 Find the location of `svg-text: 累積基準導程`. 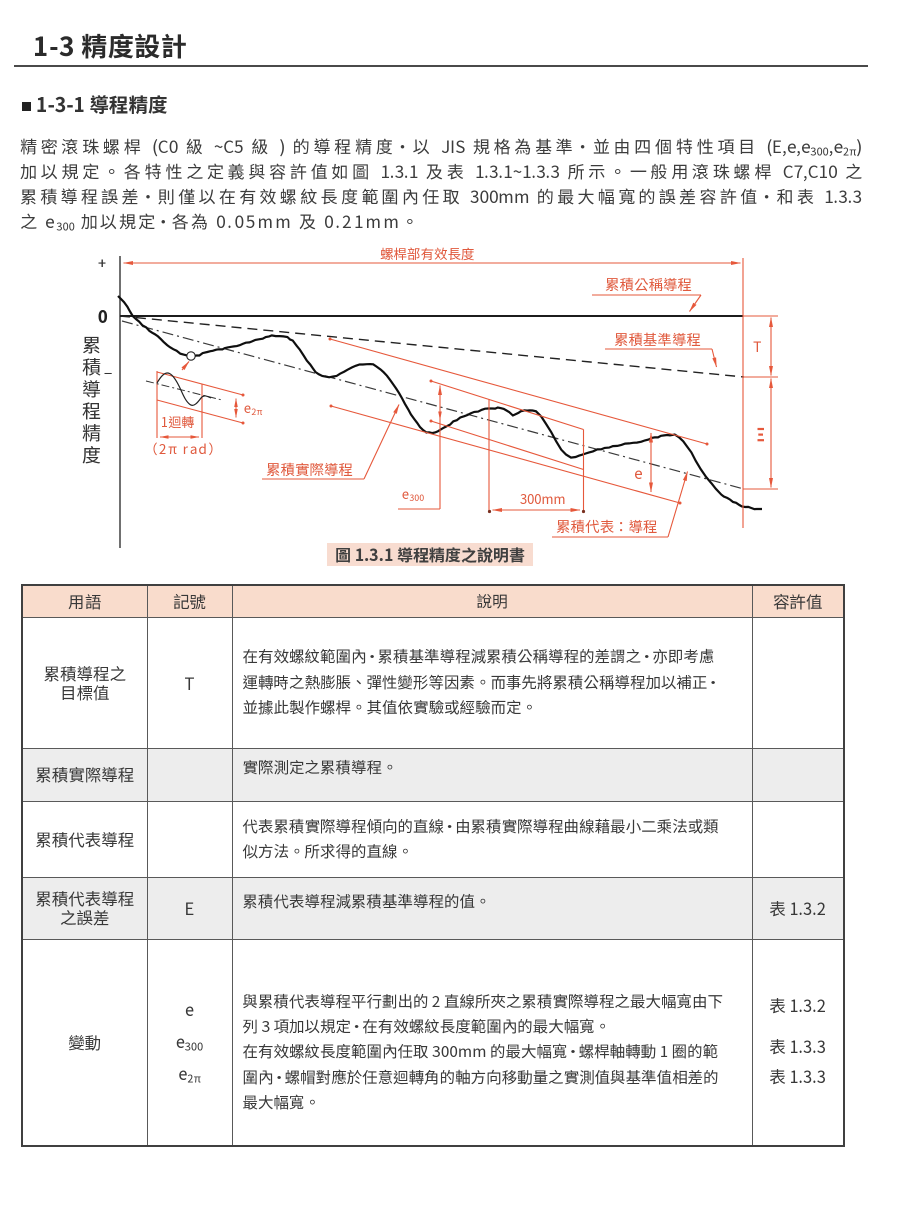

svg-text: 累積基準導程 is located at coordinates (657, 339).